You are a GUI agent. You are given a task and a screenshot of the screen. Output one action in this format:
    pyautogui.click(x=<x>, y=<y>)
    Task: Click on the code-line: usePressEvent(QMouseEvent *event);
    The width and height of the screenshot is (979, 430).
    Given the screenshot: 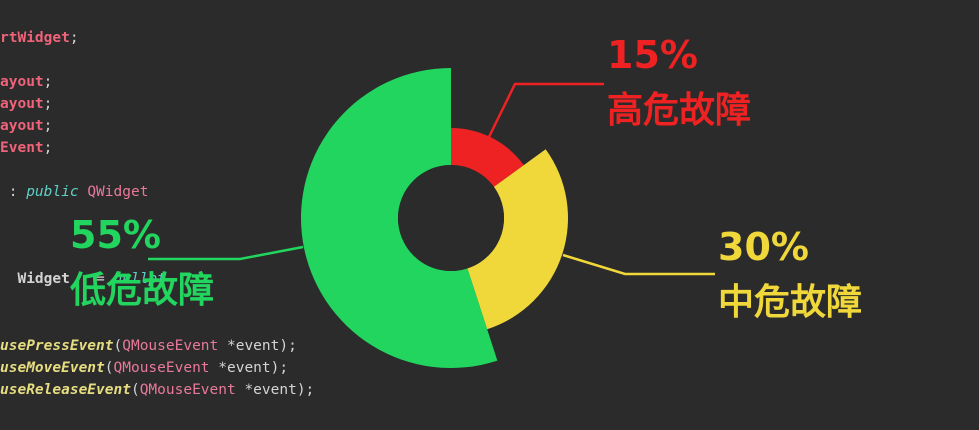 What is the action you would take?
    pyautogui.click(x=148, y=346)
    